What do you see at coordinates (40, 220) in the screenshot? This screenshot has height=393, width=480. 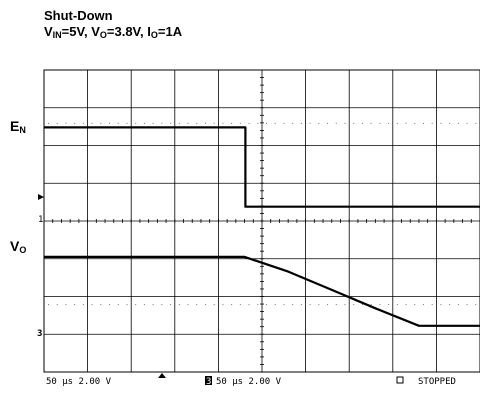 I see `ch1-ground-marker: 1` at bounding box center [40, 220].